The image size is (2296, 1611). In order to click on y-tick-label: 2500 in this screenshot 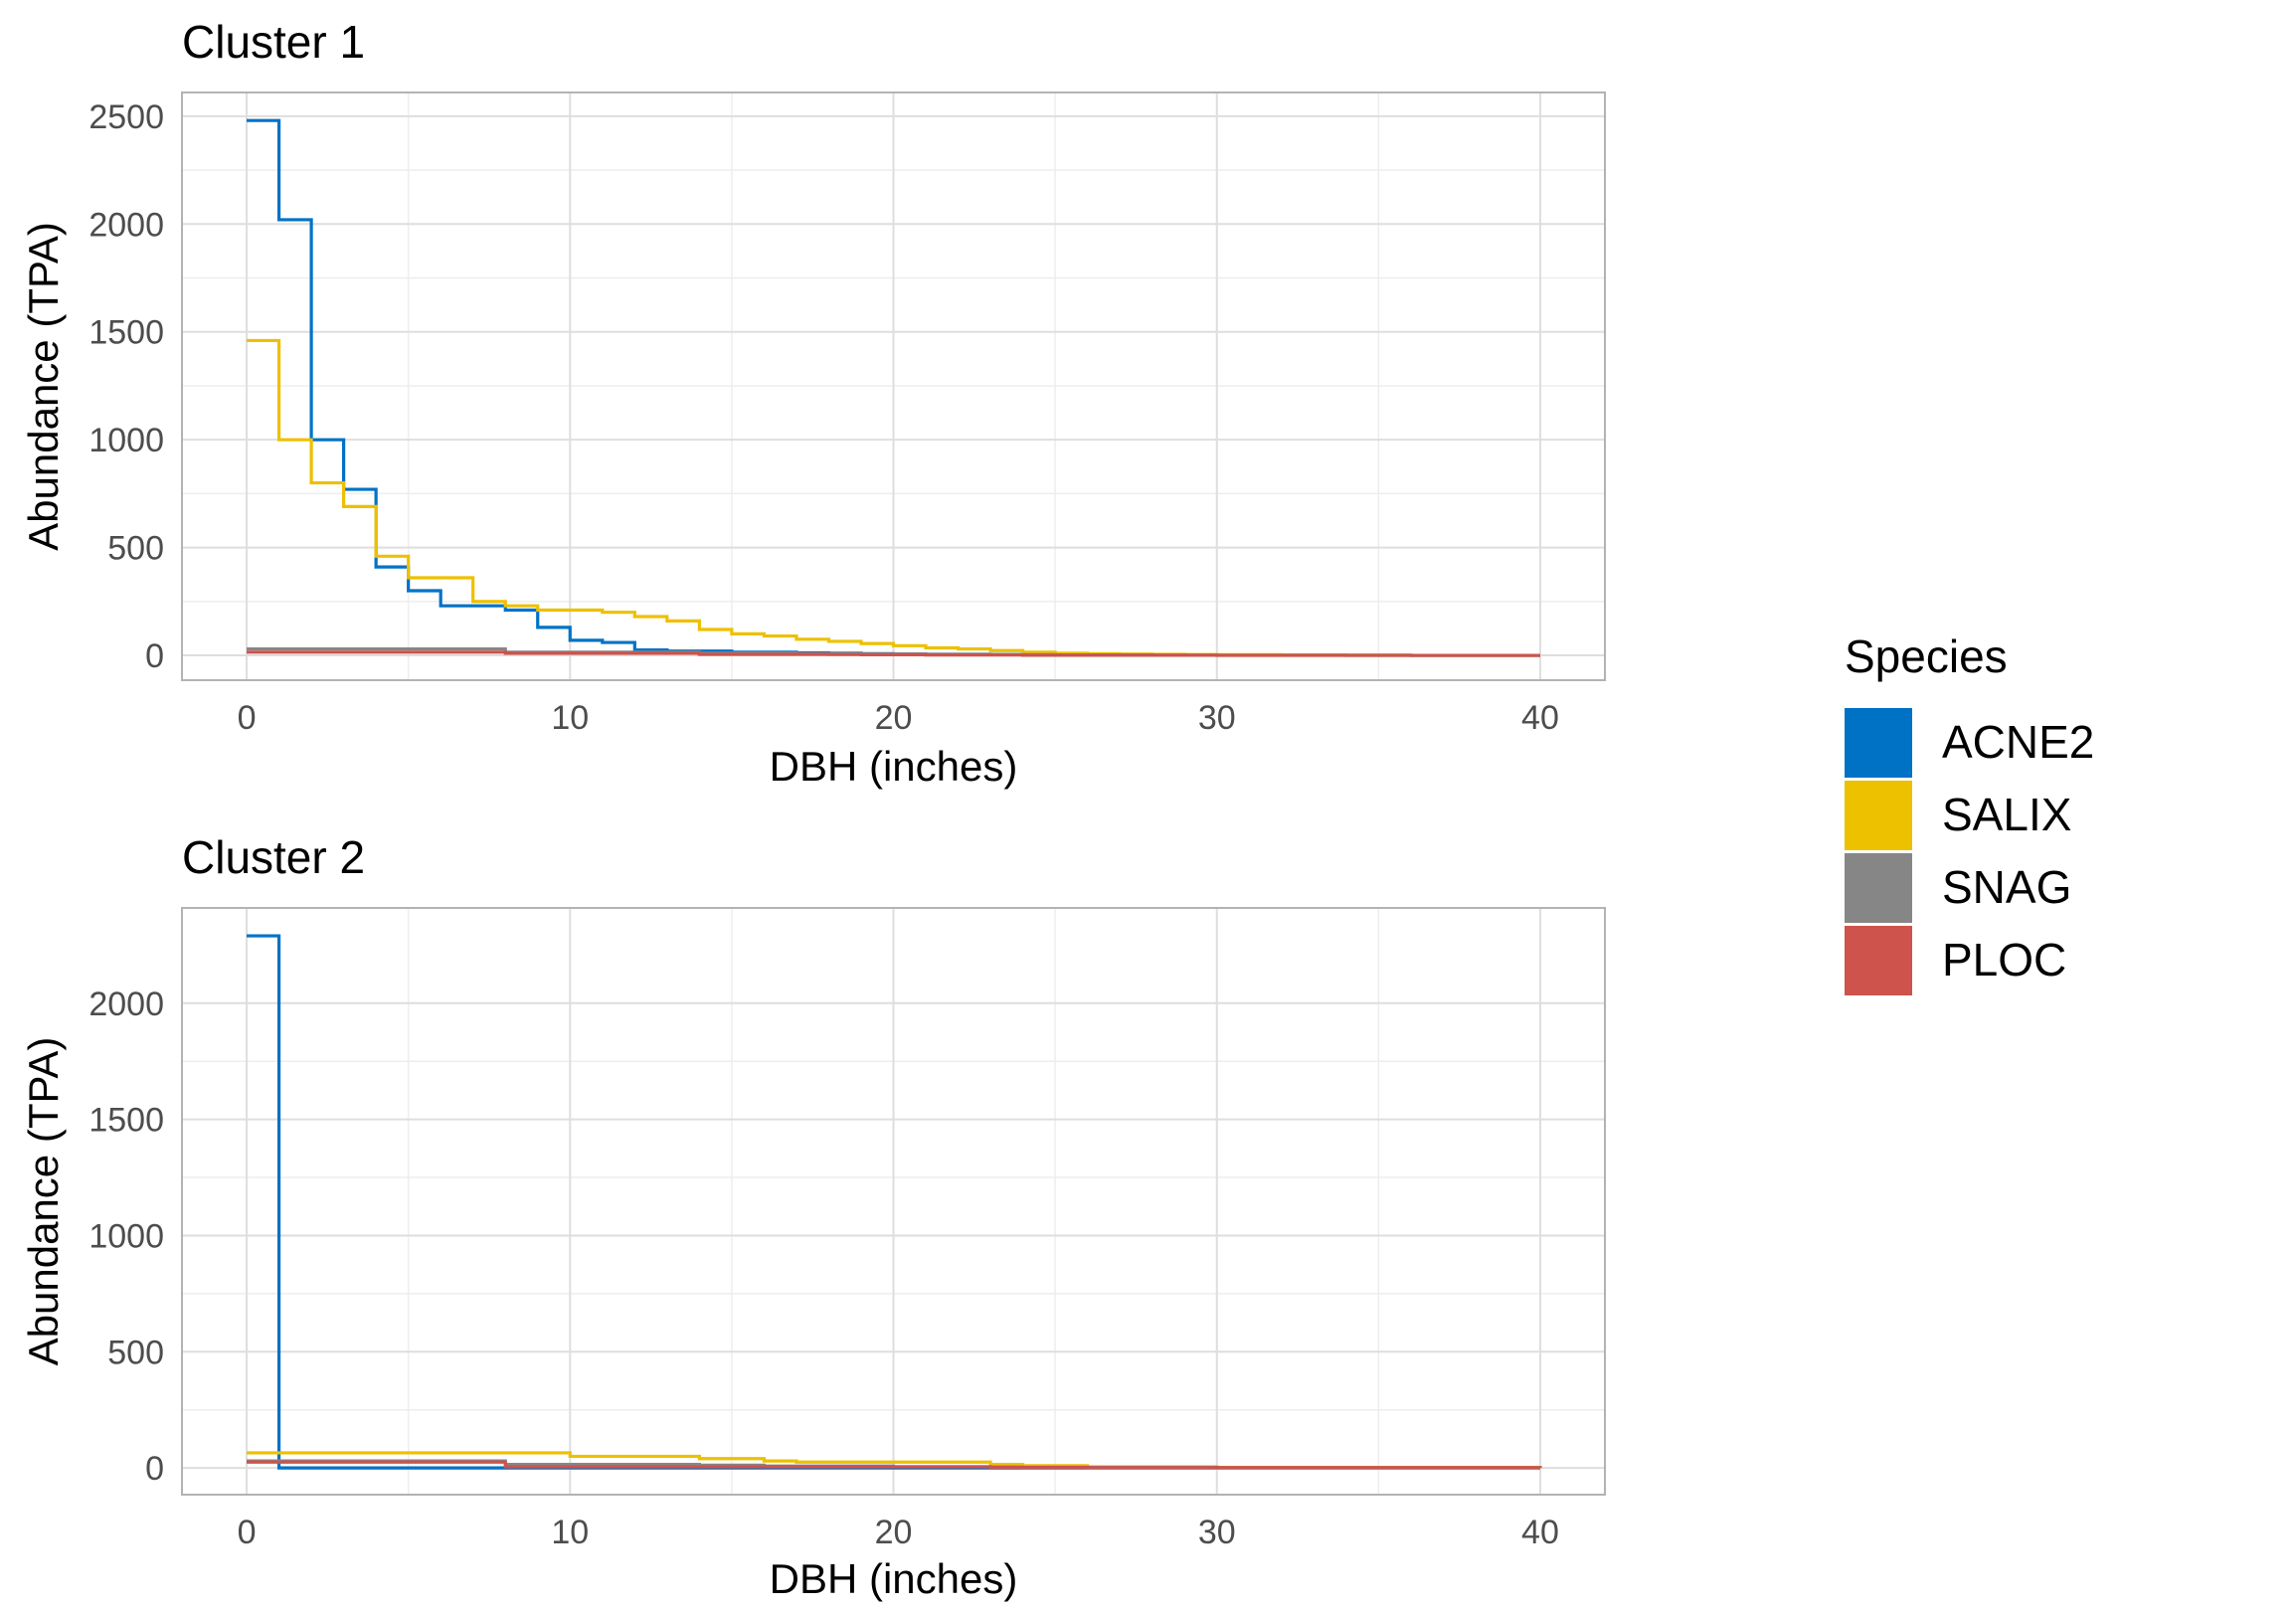, I will do `click(126, 117)`.